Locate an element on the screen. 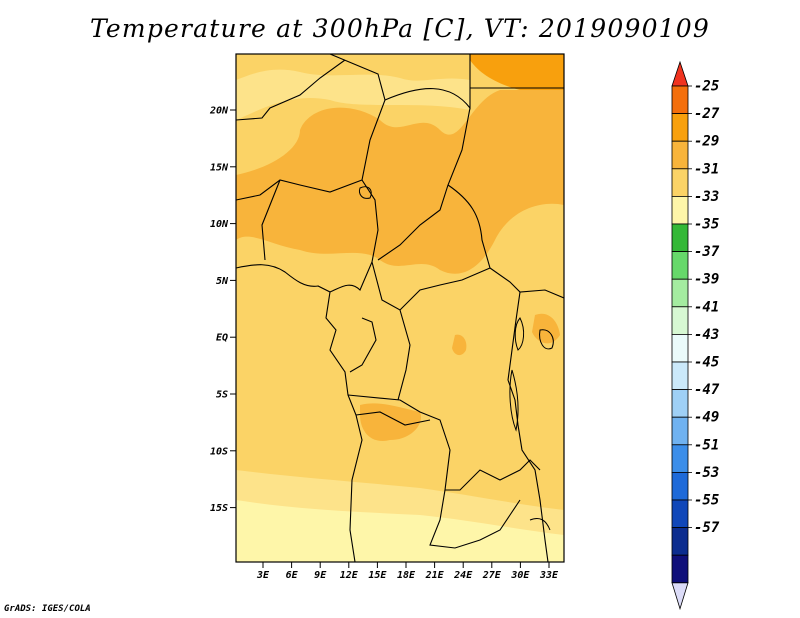 Image resolution: width=800 pixels, height=618 pixels. colorbar-label: -55 is located at coordinates (706, 501).